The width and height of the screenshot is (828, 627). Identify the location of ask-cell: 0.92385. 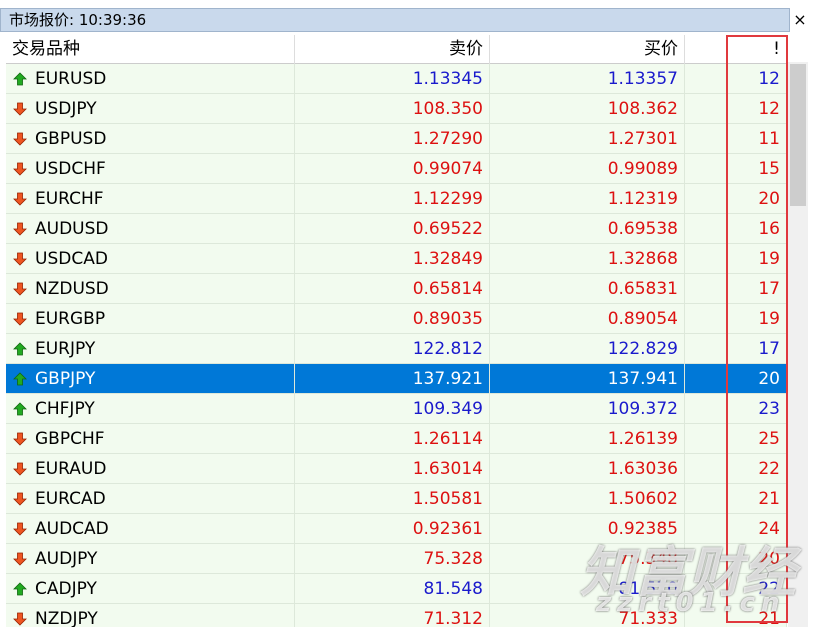
(587, 529).